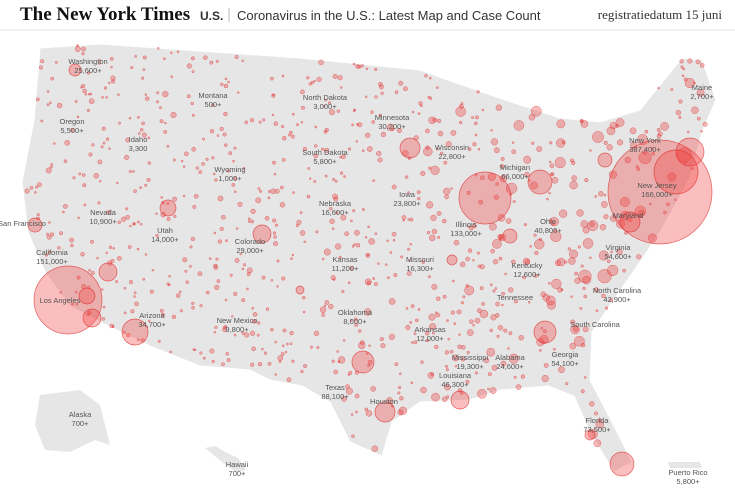  Describe the element at coordinates (138, 148) in the screenshot. I see `state-count: 3,300` at that location.